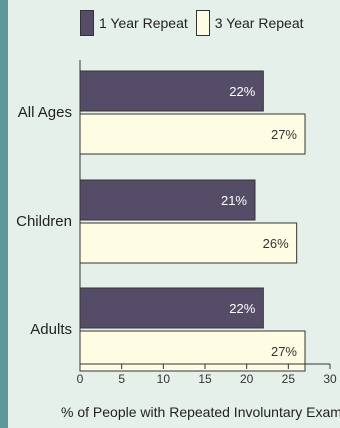 The image size is (340, 428). What do you see at coordinates (242, 91) in the screenshot?
I see `data-label-all-ages-series-1: 22%` at bounding box center [242, 91].